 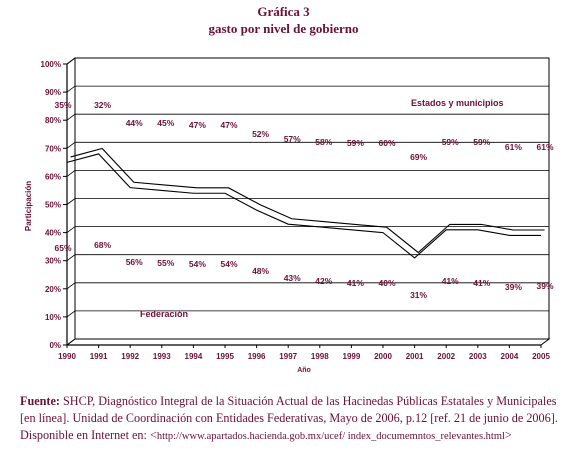 I want to click on x-tick-label-2002: 2002, so click(x=446, y=356).